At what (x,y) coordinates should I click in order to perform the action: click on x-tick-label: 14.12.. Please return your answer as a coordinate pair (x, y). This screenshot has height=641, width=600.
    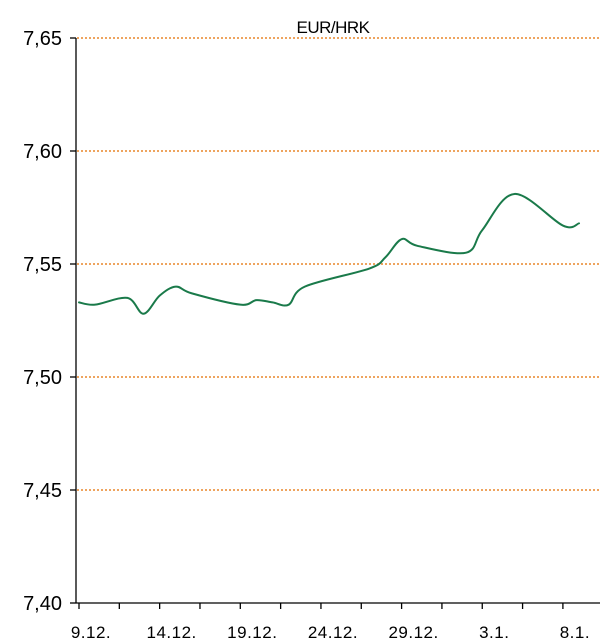
    Looking at the image, I should click on (172, 632).